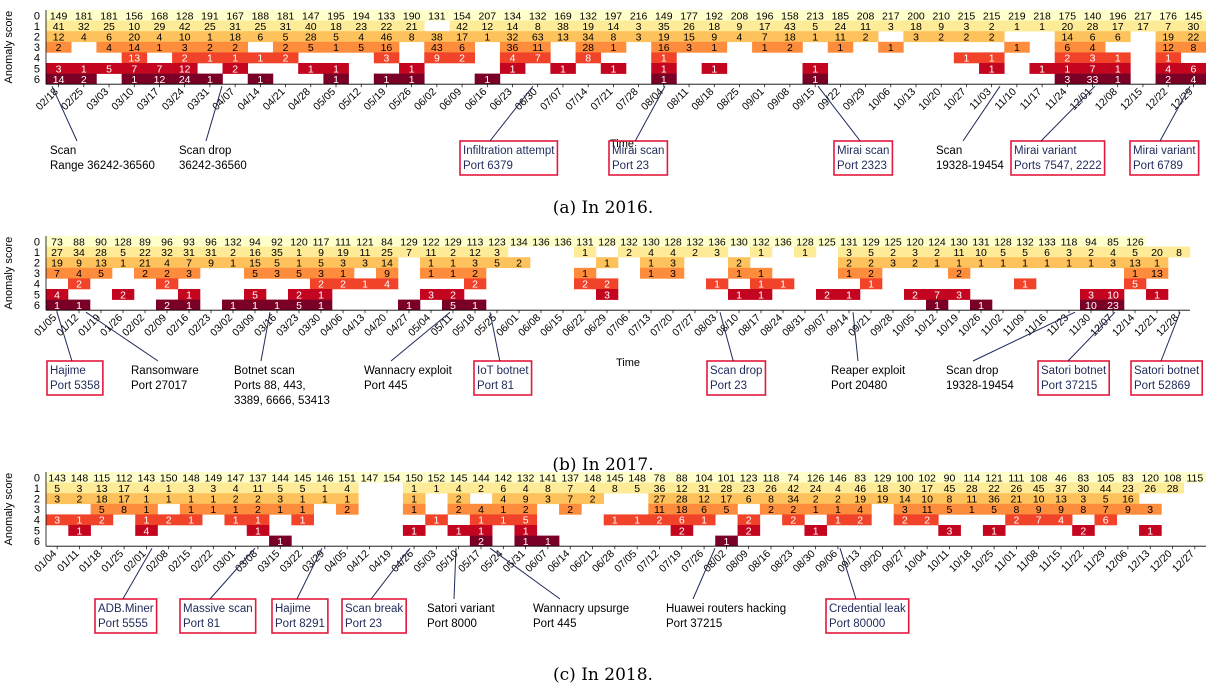 Image resolution: width=1206 pixels, height=694 pixels. What do you see at coordinates (1128, 489) in the screenshot?
I see `cell-value: 23` at bounding box center [1128, 489].